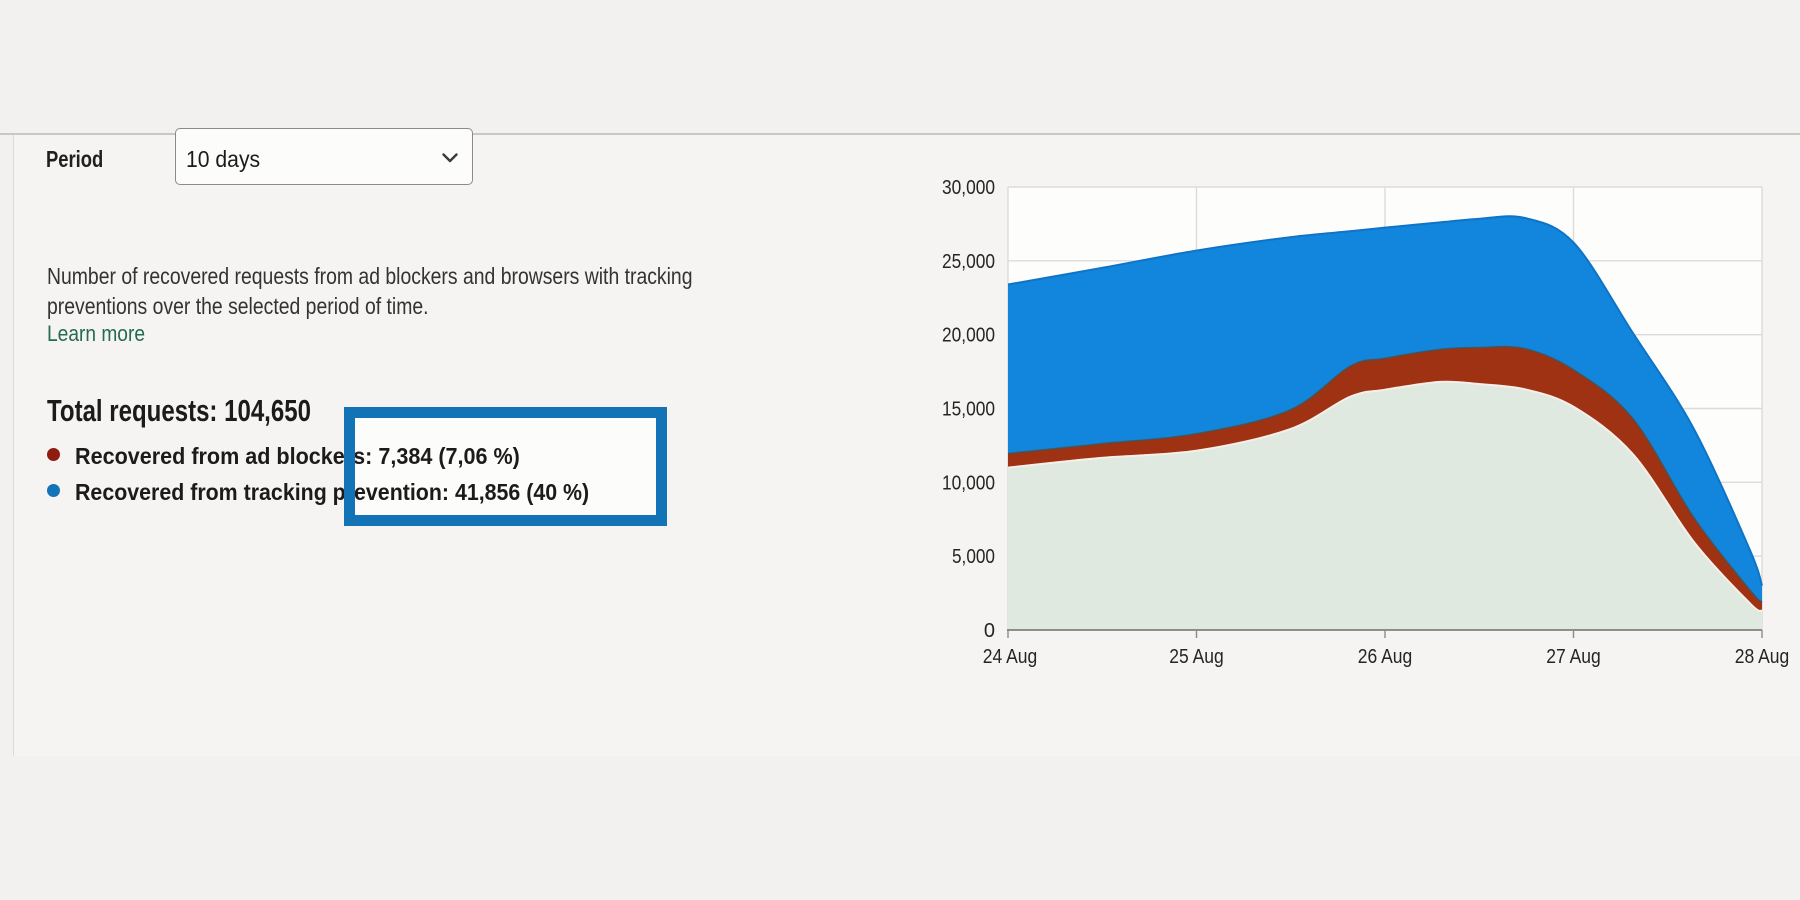 Image resolution: width=1800 pixels, height=900 pixels. I want to click on svg-text: 15,000, so click(968, 410).